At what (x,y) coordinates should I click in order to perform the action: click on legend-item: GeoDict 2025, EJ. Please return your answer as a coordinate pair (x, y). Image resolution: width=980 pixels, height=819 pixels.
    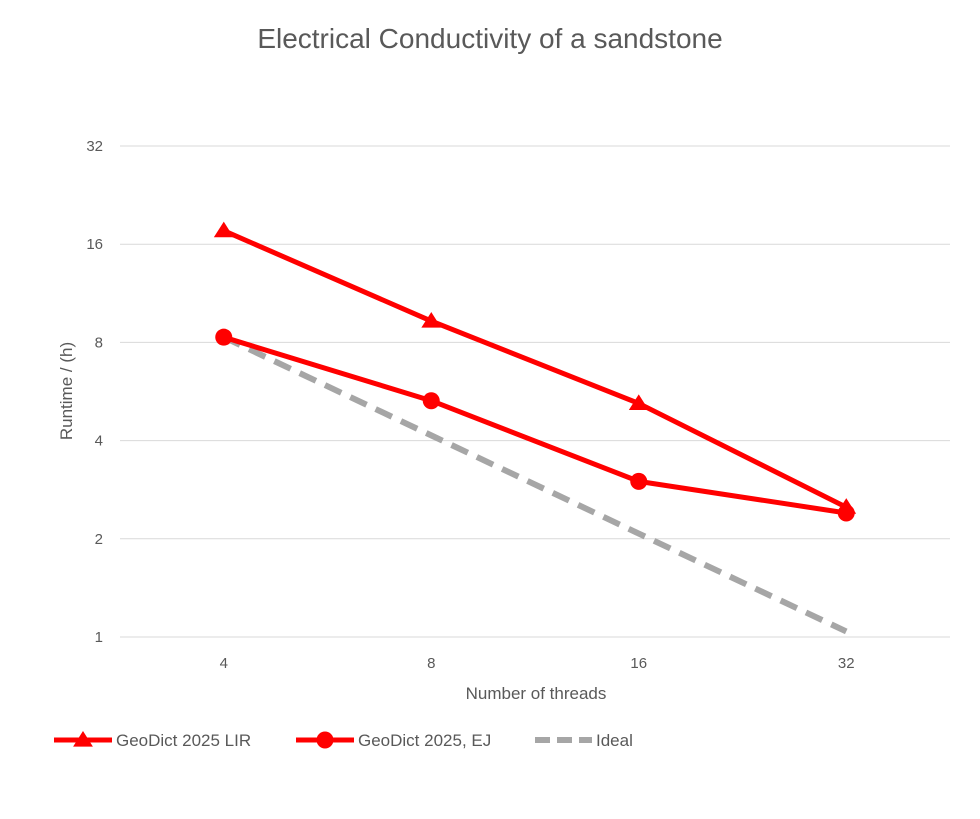
    Looking at the image, I should click on (393, 740).